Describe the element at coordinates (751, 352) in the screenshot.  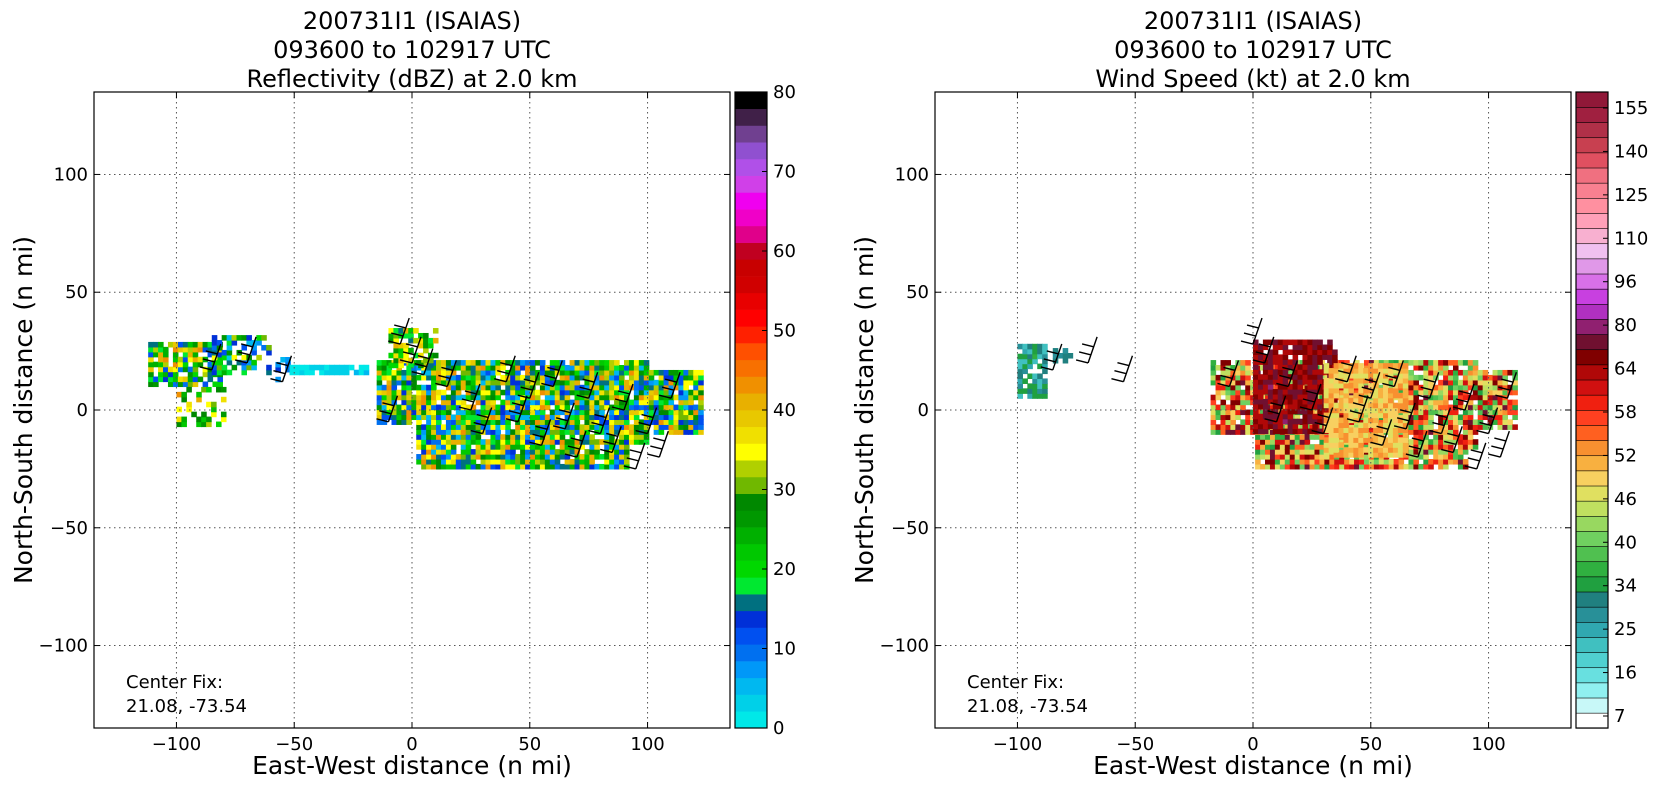
I see `colorbar-segment` at that location.